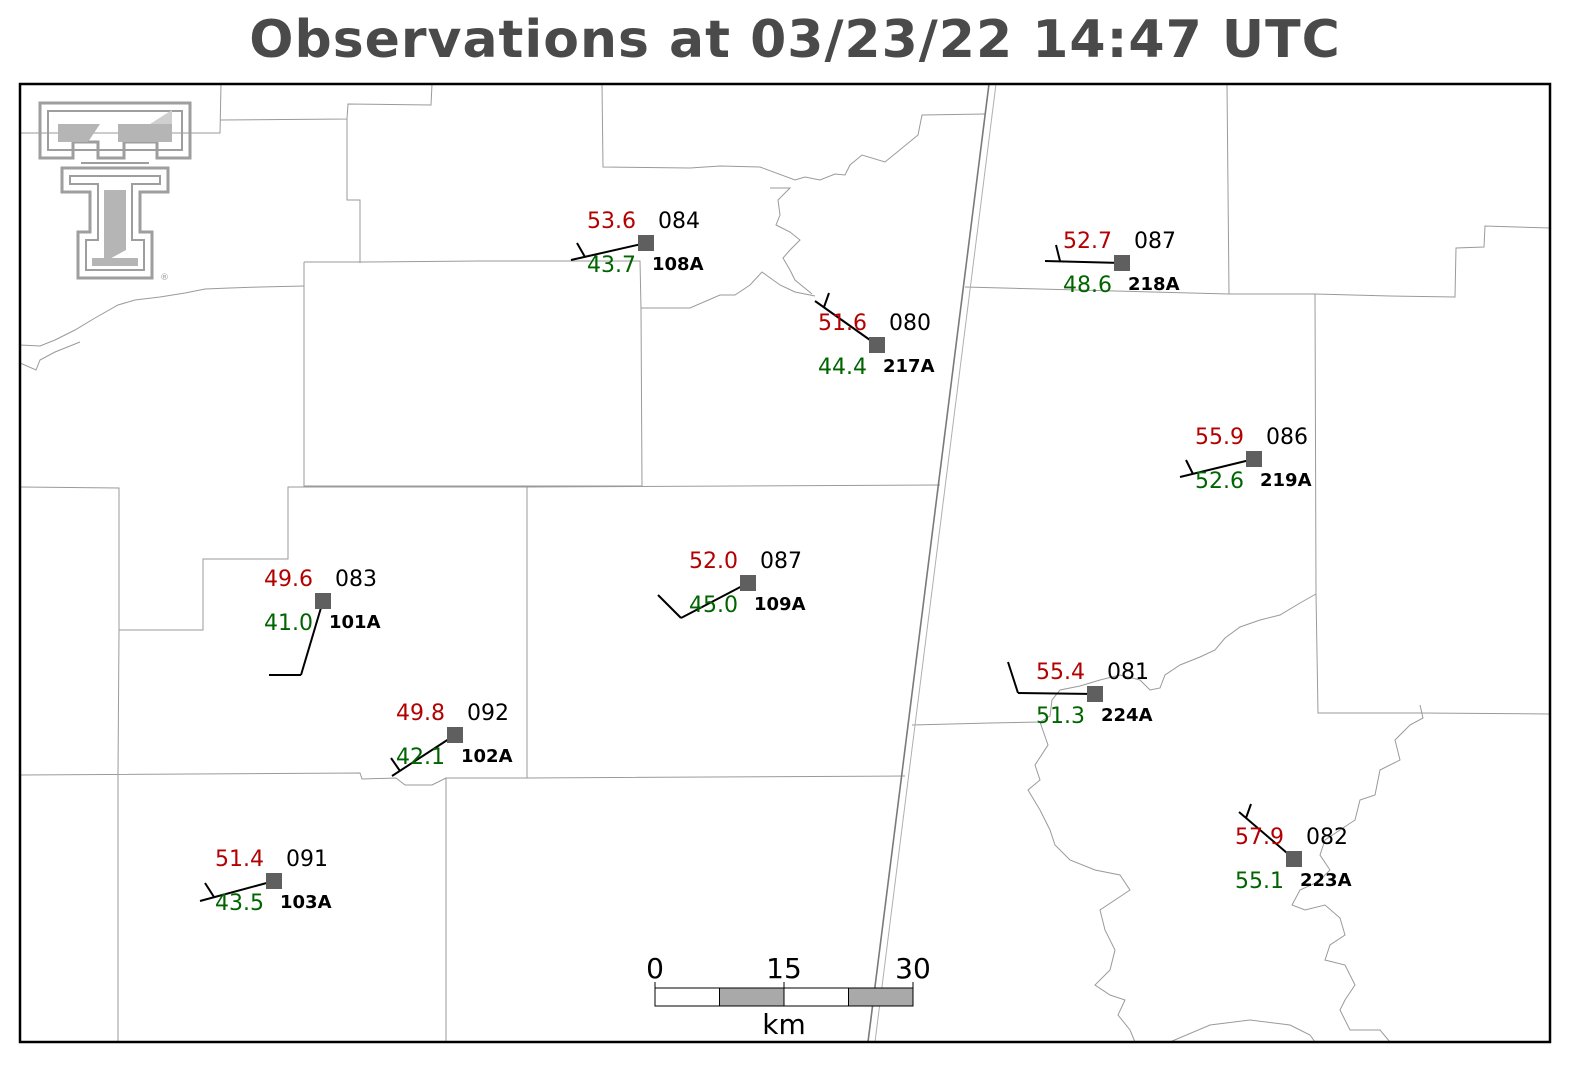 The height and width of the screenshot is (1076, 1590). I want to click on temperature-label: 52.0, so click(713, 561).